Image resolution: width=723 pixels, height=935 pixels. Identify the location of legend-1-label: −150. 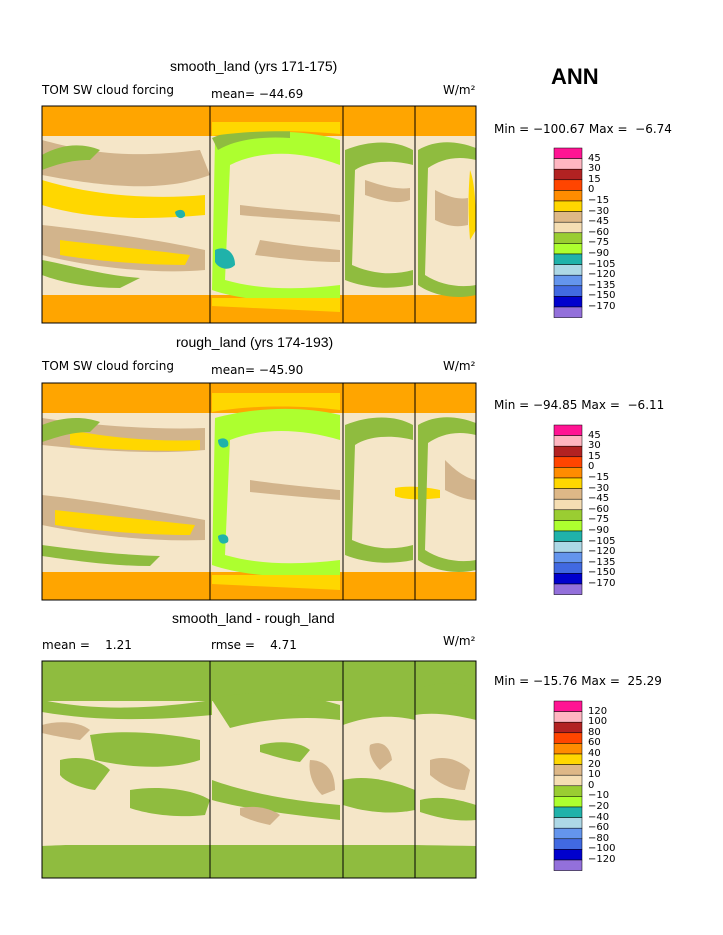
(602, 296).